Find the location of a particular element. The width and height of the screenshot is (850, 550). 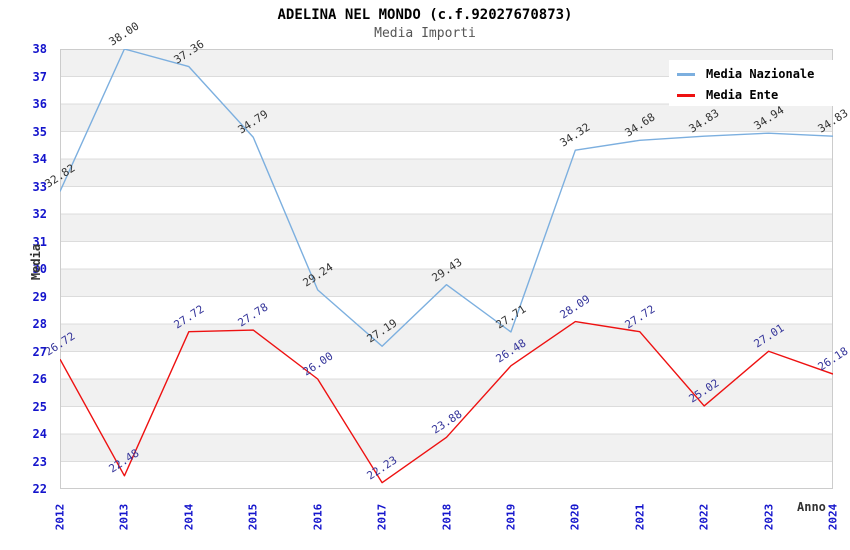

y-axis-title: Media is located at coordinates (36, 262).